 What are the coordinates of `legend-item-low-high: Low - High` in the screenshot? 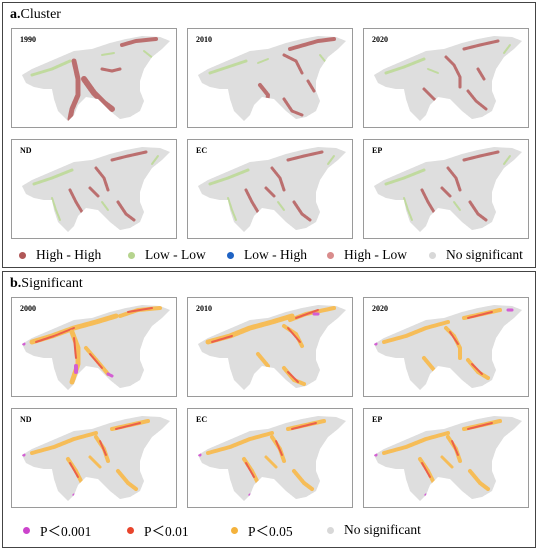 It's located at (267, 255).